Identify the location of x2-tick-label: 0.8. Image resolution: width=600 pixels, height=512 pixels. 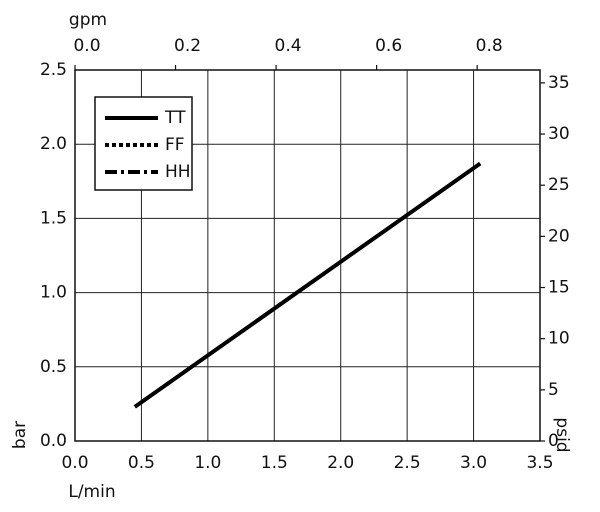
(489, 46).